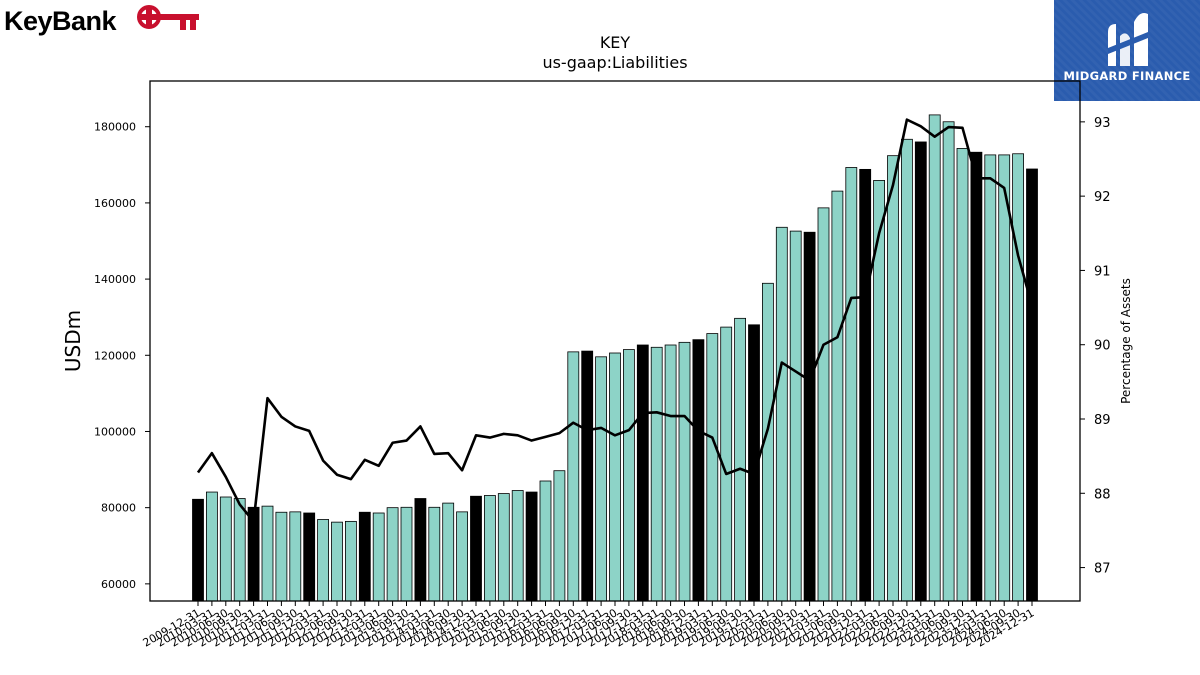 The image size is (1200, 675). What do you see at coordinates (1102, 346) in the screenshot?
I see `y2-tick-label: 90` at bounding box center [1102, 346].